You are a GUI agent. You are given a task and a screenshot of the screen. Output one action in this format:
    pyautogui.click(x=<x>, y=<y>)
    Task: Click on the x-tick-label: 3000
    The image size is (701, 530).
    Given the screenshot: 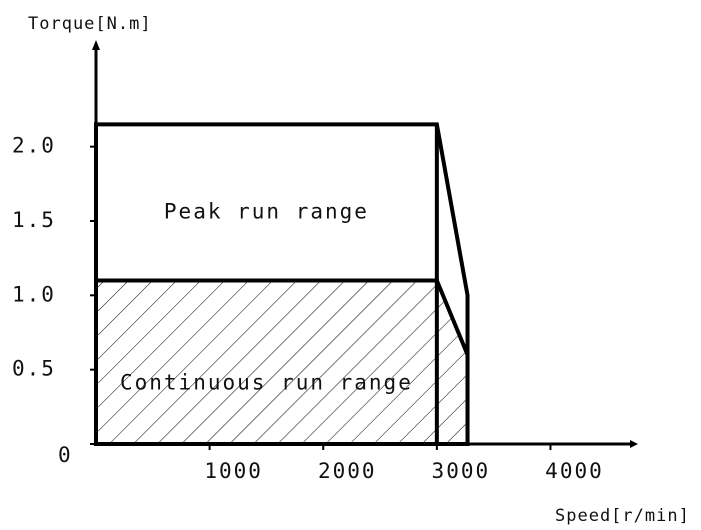 What is the action you would take?
    pyautogui.click(x=461, y=471)
    